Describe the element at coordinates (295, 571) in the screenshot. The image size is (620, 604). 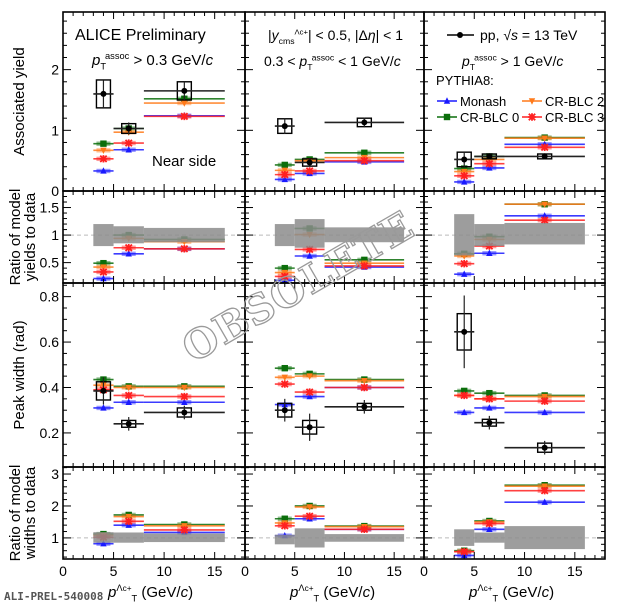
I see `x-tick-label: 5` at that location.